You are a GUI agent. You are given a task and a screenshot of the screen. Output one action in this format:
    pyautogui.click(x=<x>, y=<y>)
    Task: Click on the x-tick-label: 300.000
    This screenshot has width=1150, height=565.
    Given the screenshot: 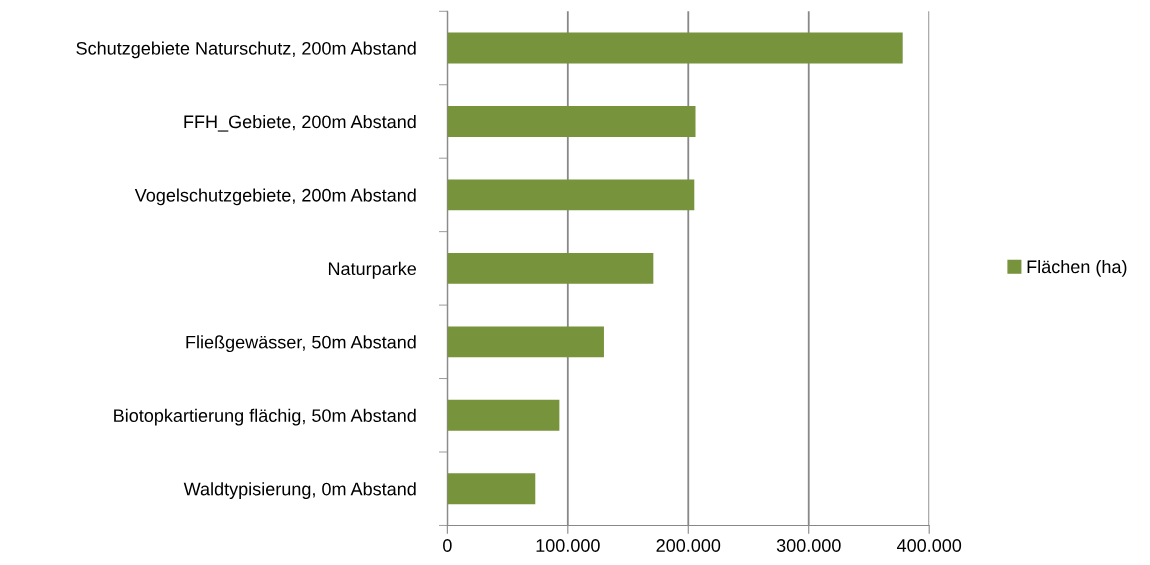 What is the action you would take?
    pyautogui.click(x=808, y=545)
    